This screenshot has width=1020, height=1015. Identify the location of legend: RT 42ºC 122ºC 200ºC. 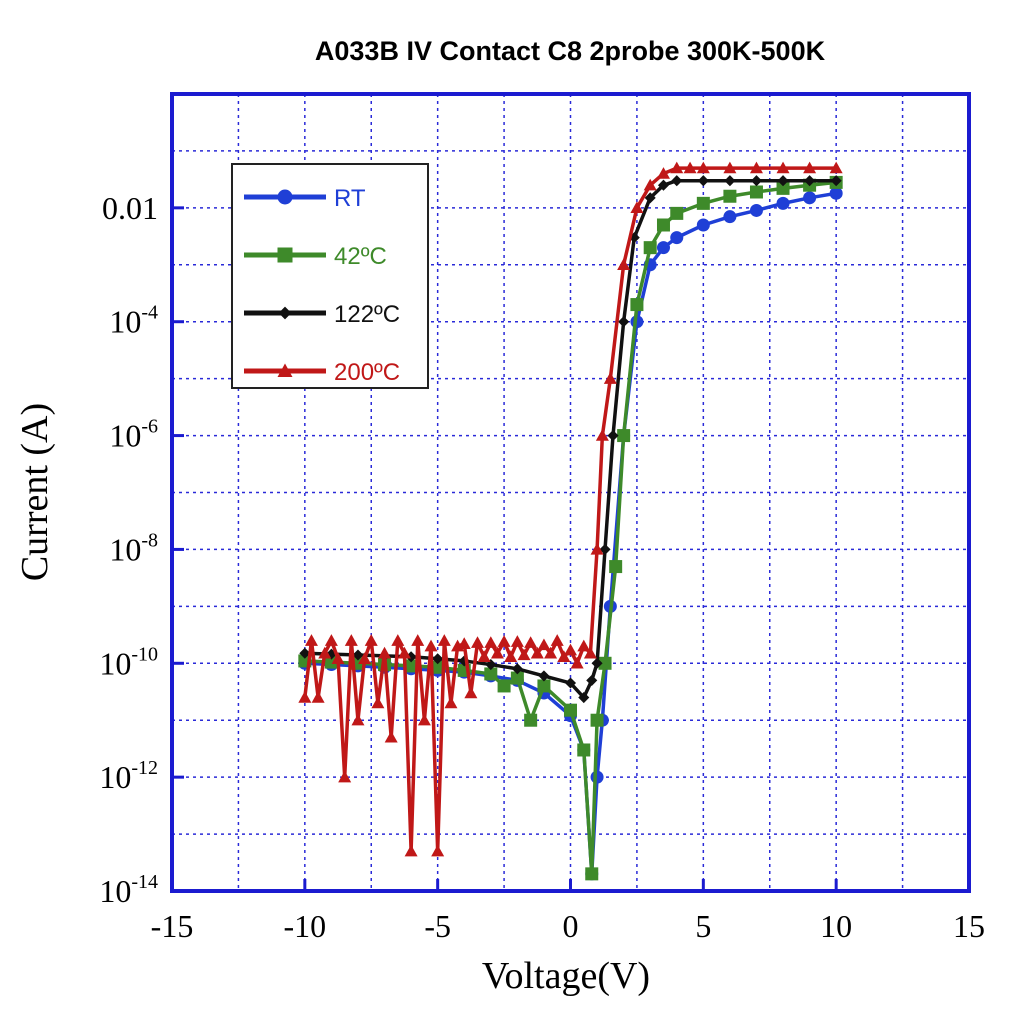
(330, 276).